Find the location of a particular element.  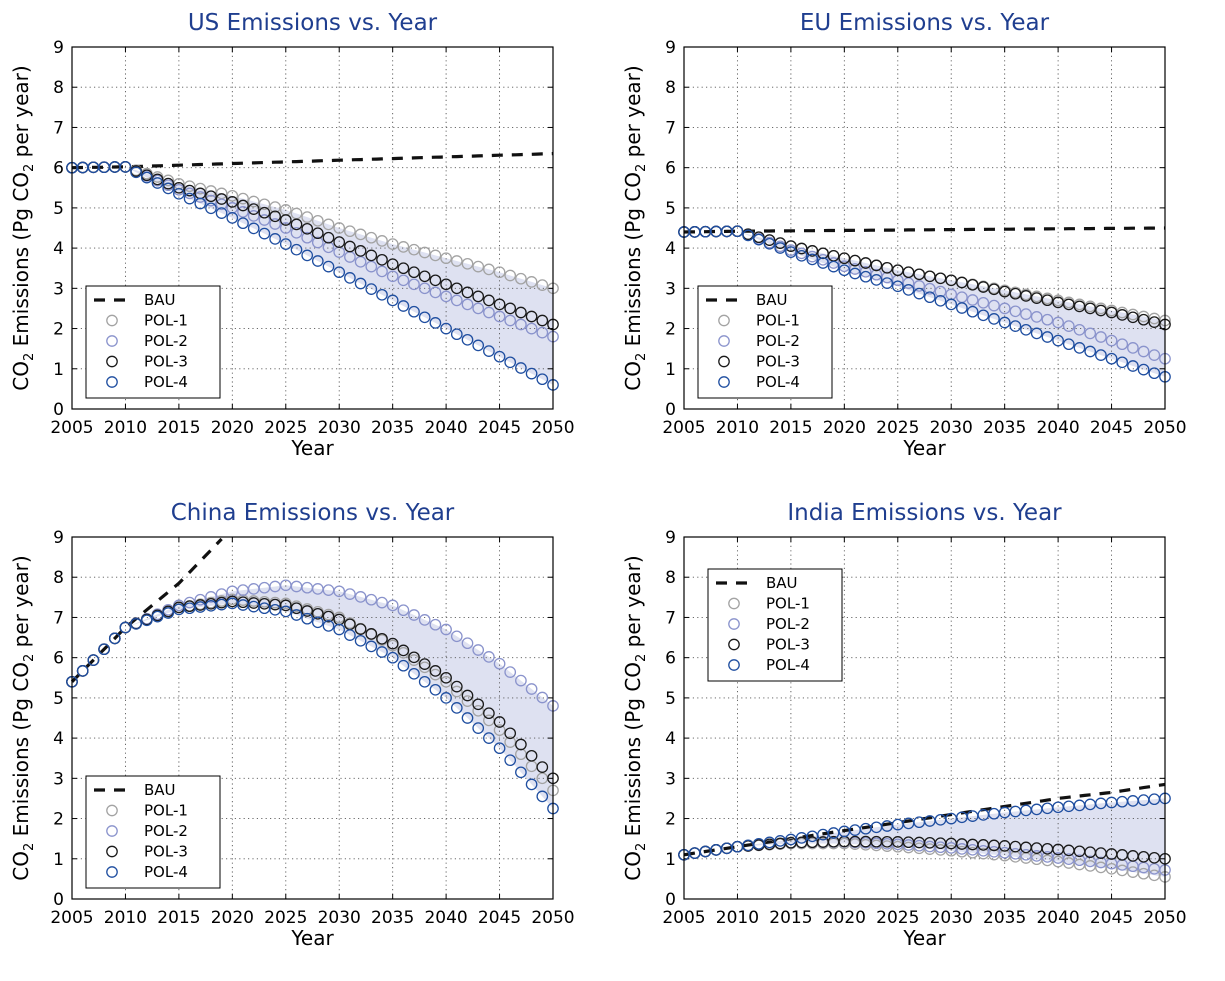

x-tick-label: 2005 is located at coordinates (71, 918).